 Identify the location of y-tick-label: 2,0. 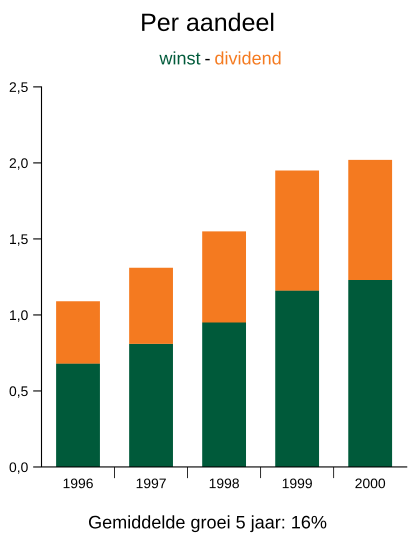
(19, 164).